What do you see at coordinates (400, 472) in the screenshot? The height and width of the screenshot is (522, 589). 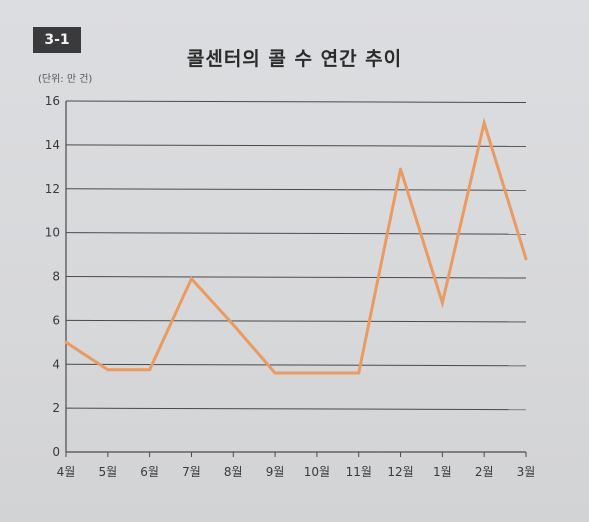 I see `x-tick-label: 12월` at bounding box center [400, 472].